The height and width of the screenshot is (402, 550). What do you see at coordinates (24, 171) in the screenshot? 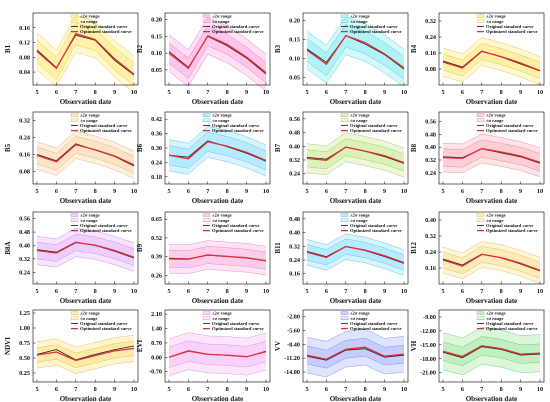
I see `y-tick-label: 0.08` at bounding box center [24, 171].